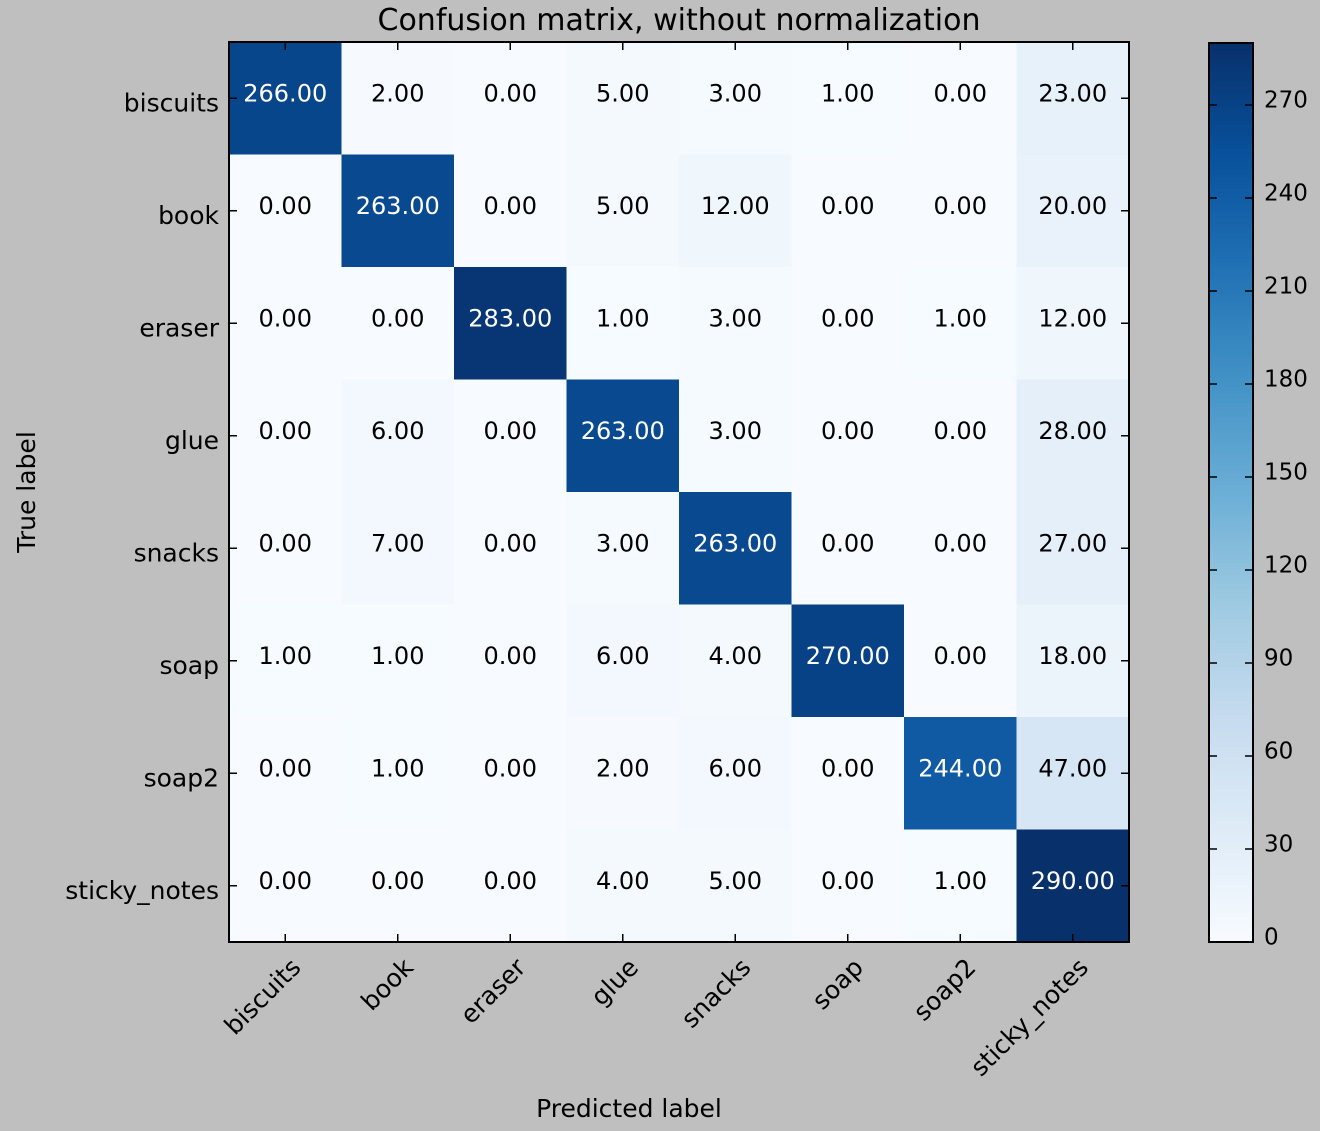 Image resolution: width=1320 pixels, height=1131 pixels. What do you see at coordinates (1072, 656) in the screenshot?
I see `cell-value-label: 18.00` at bounding box center [1072, 656].